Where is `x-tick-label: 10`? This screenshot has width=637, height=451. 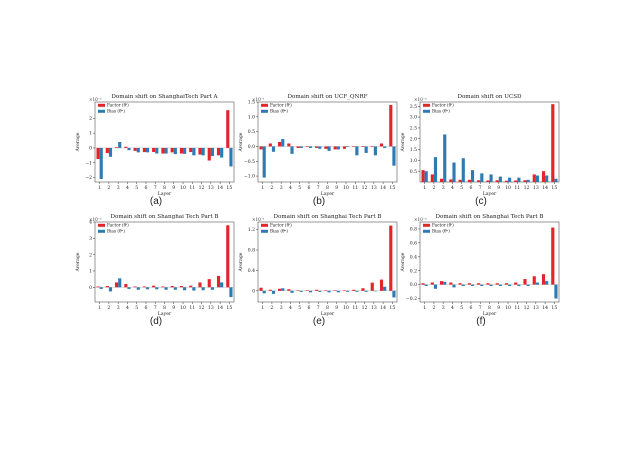 x-tick-label: 10 is located at coordinates (346, 188).